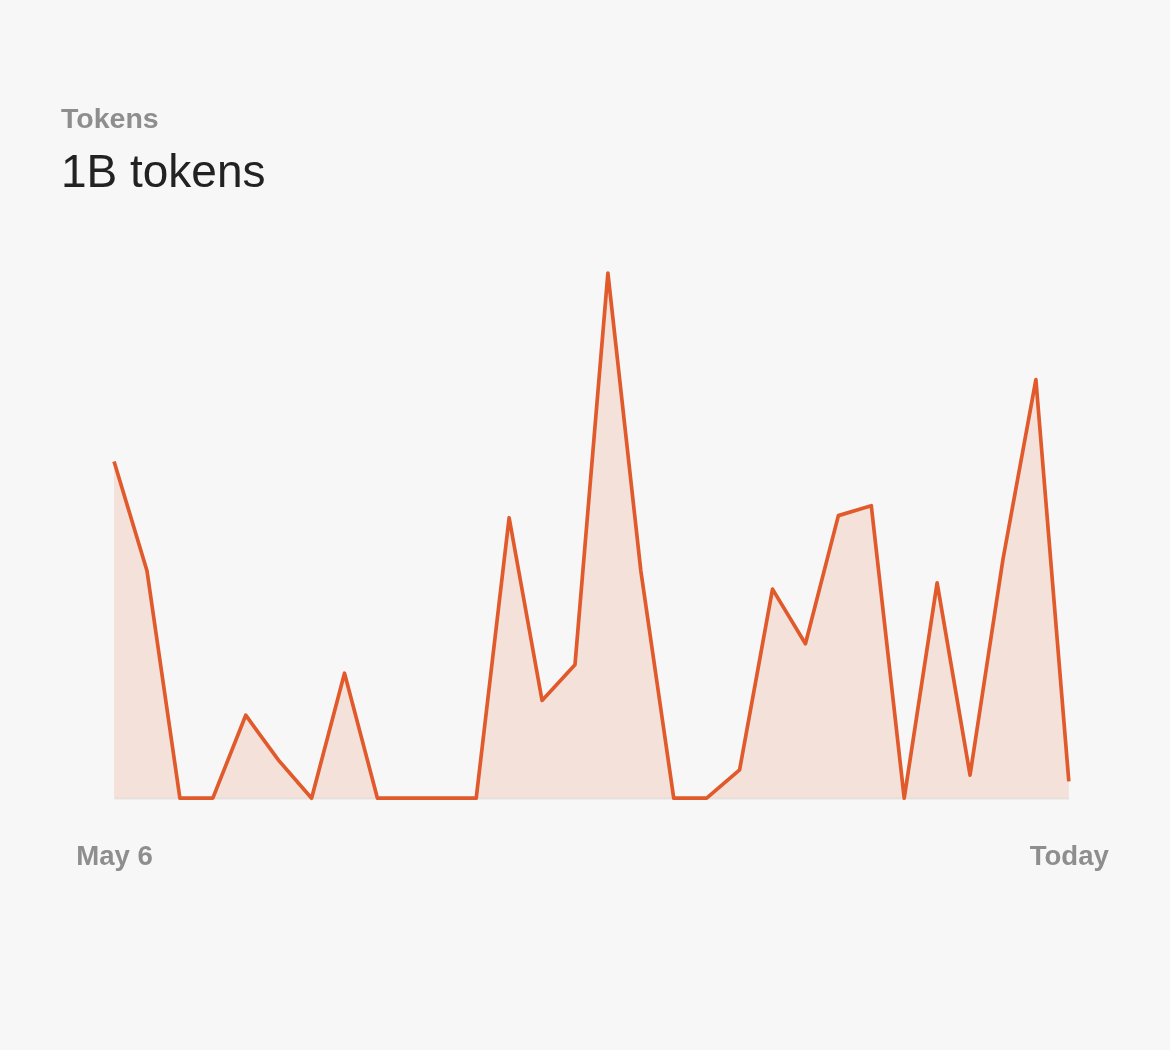 This screenshot has height=1052, width=1170. Describe the element at coordinates (163, 171) in the screenshot. I see `chart-subtitle: 1B tokens` at that location.